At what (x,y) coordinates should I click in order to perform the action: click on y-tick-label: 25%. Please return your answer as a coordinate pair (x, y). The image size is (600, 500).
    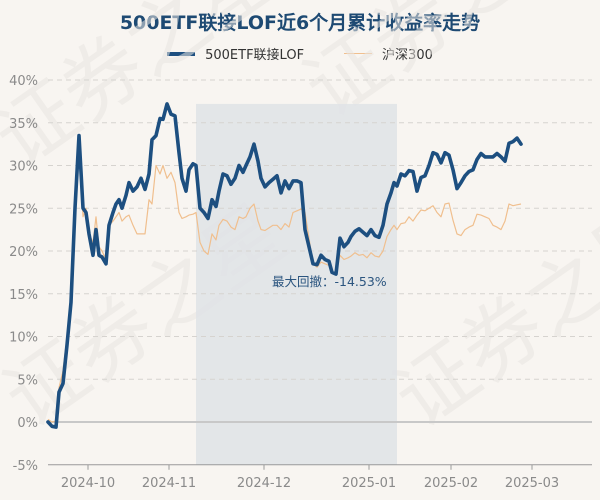
    Looking at the image, I should click on (23, 209).